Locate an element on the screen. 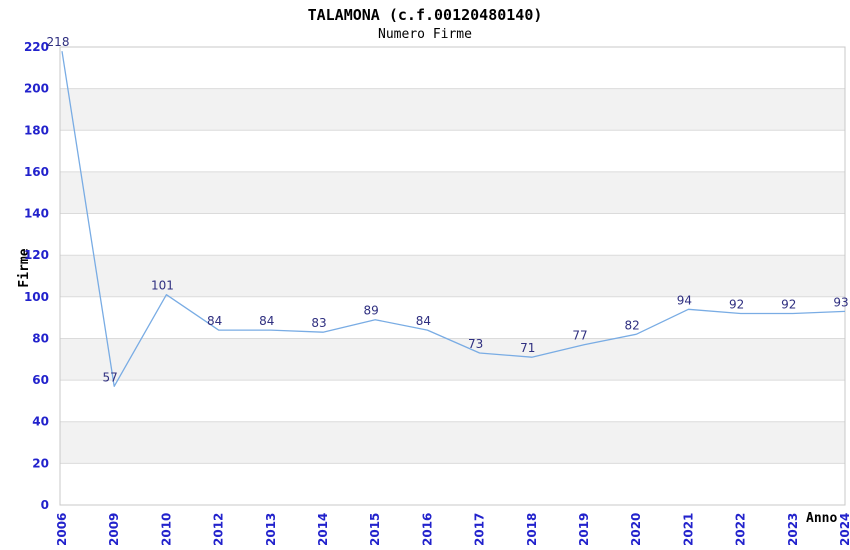  x-tick-label: 2015 is located at coordinates (375, 529).